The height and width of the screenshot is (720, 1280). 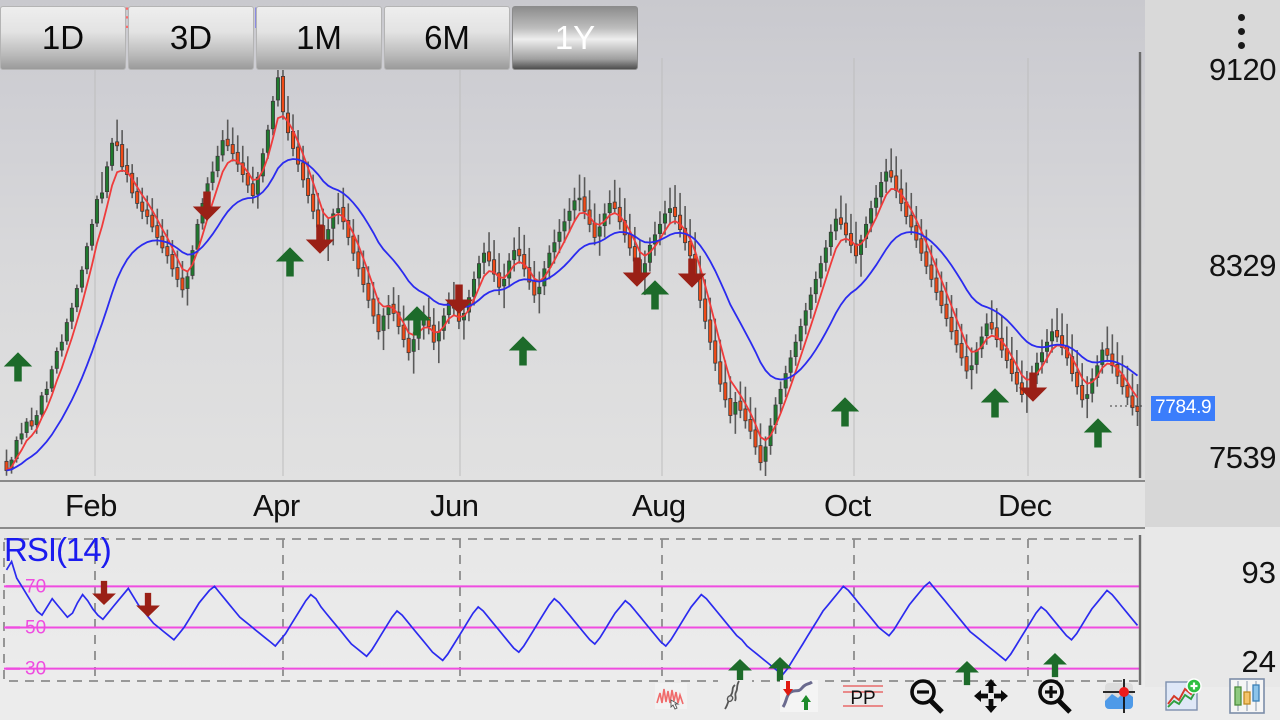 I want to click on time-axis: Feb Apr Jun Aug Oct Dec, so click(x=572, y=503).